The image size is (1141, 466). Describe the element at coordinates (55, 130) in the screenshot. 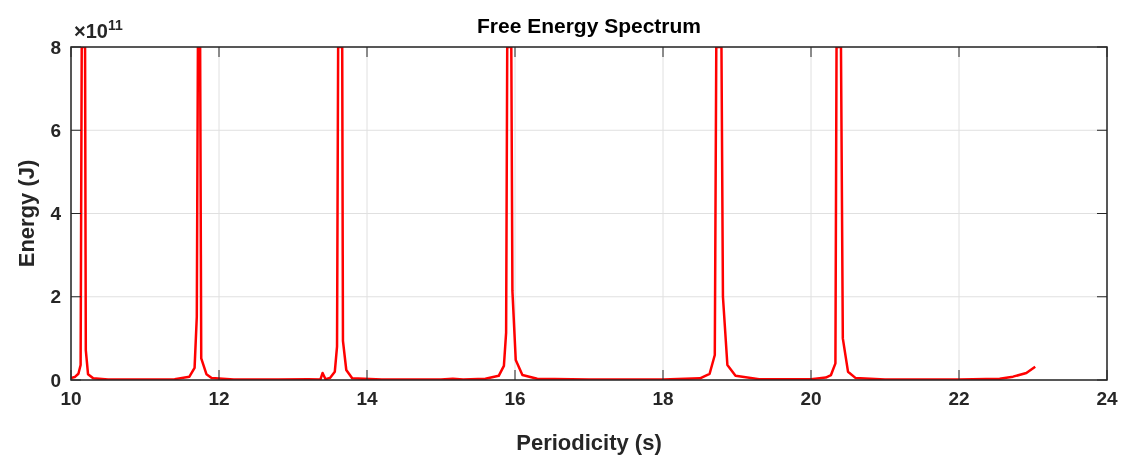

I see `y-tick-label: 6` at that location.